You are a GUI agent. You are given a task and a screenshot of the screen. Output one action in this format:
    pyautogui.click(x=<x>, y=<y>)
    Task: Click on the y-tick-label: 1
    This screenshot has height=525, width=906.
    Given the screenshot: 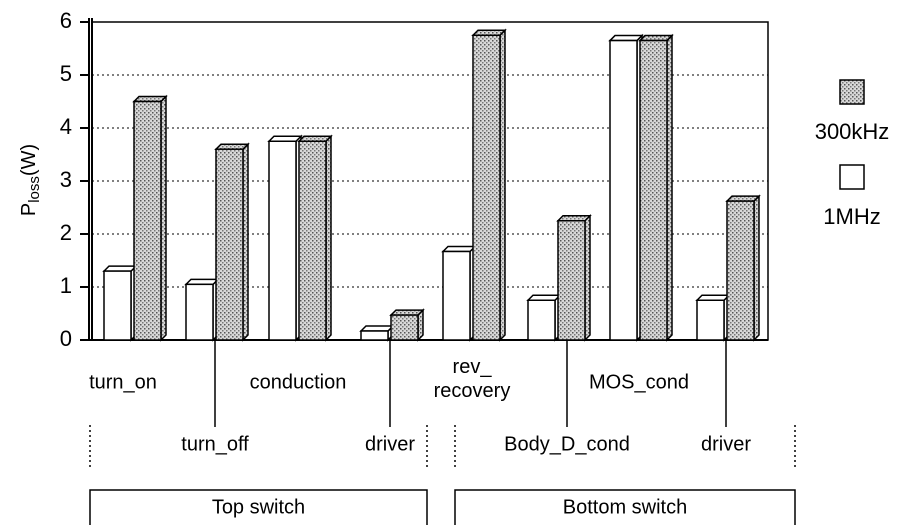 What is the action you would take?
    pyautogui.click(x=66, y=285)
    